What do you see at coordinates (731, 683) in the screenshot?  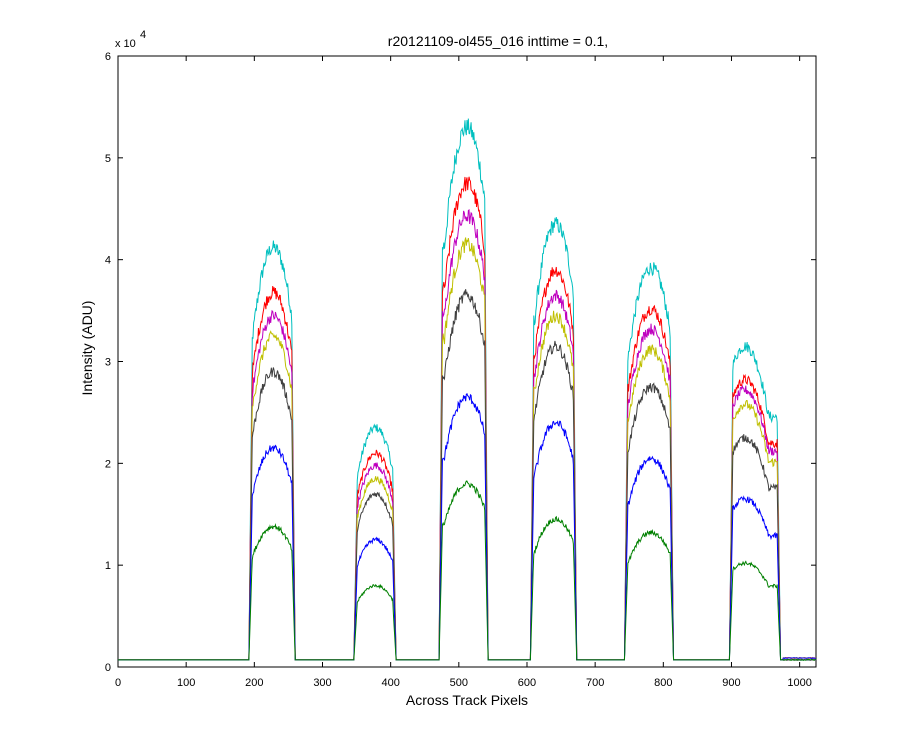 I see `x-tick-label: 900` at bounding box center [731, 683].